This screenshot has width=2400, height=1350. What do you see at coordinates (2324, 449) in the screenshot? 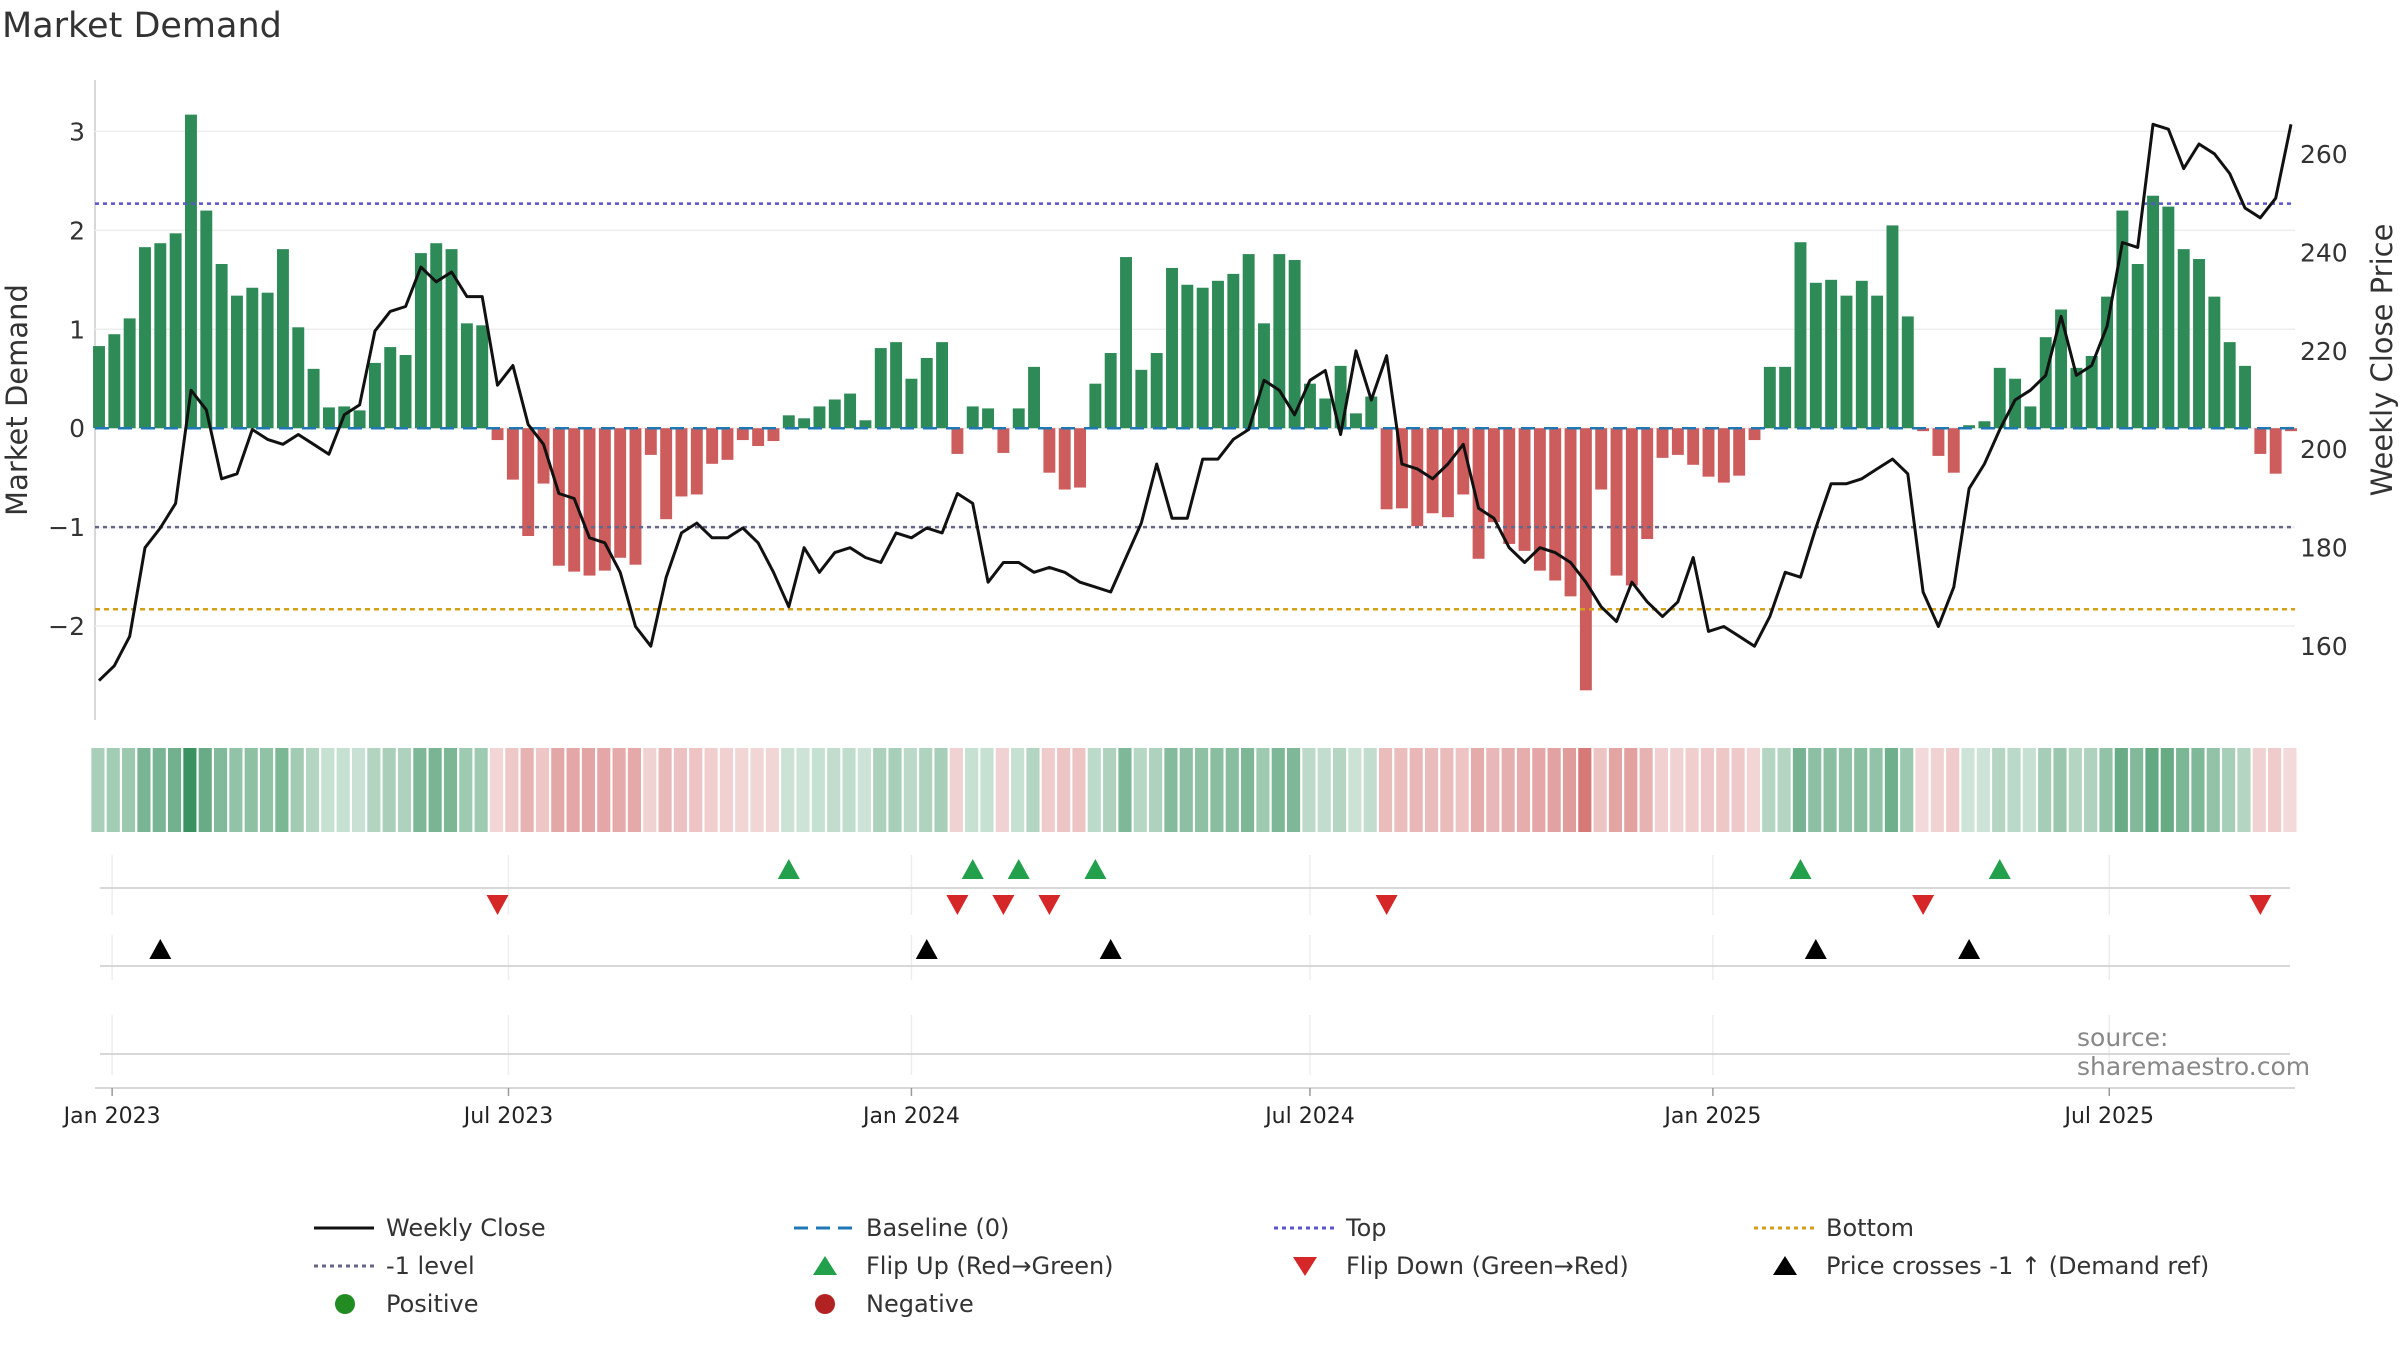
I see `right-tick-label: 200` at bounding box center [2324, 449].